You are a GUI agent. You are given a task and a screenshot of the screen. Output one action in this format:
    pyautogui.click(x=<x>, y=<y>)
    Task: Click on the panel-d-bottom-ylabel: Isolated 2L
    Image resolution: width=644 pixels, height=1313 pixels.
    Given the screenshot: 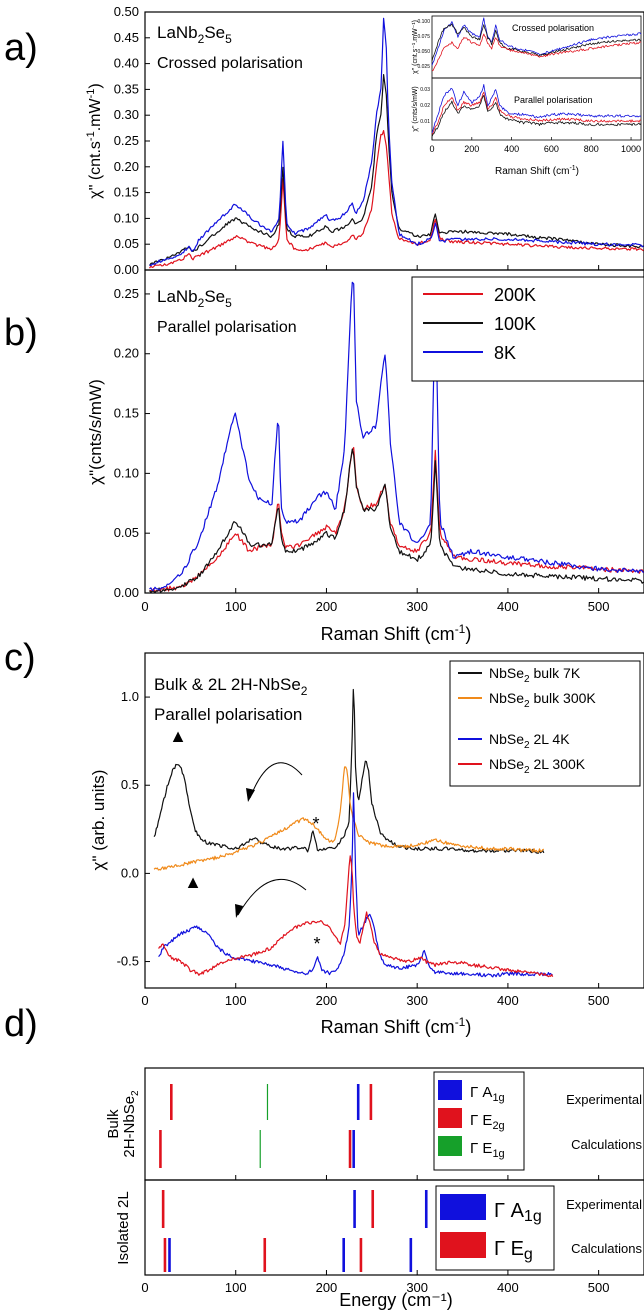 What is the action you would take?
    pyautogui.click(x=123, y=1227)
    